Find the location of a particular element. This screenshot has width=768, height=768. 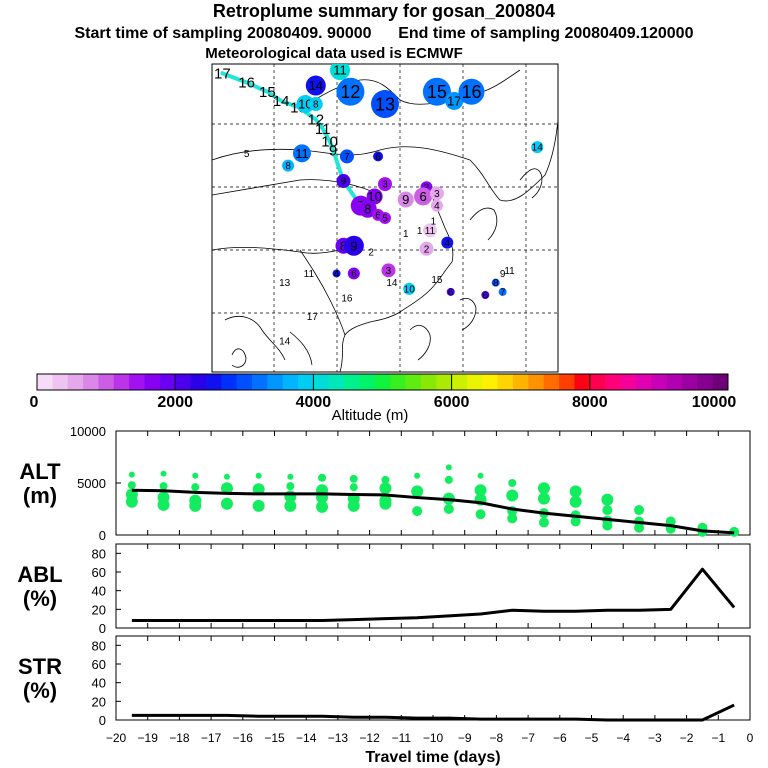

y-axis-label: ABL is located at coordinates (39, 574).